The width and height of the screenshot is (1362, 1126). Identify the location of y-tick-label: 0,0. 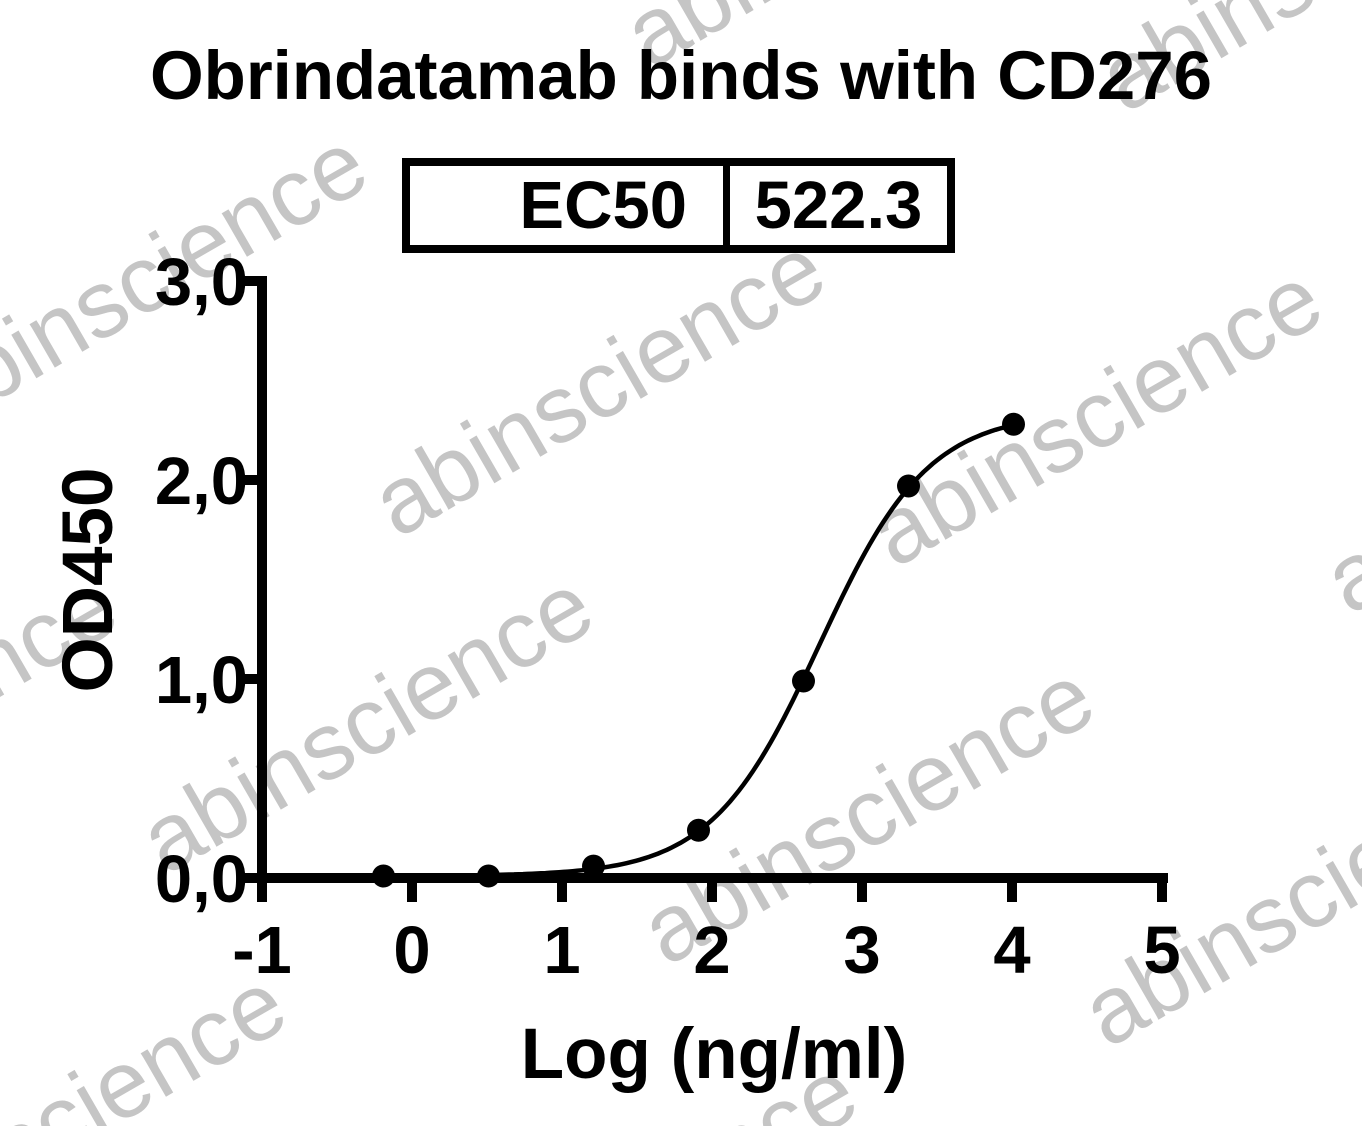
(201, 879).